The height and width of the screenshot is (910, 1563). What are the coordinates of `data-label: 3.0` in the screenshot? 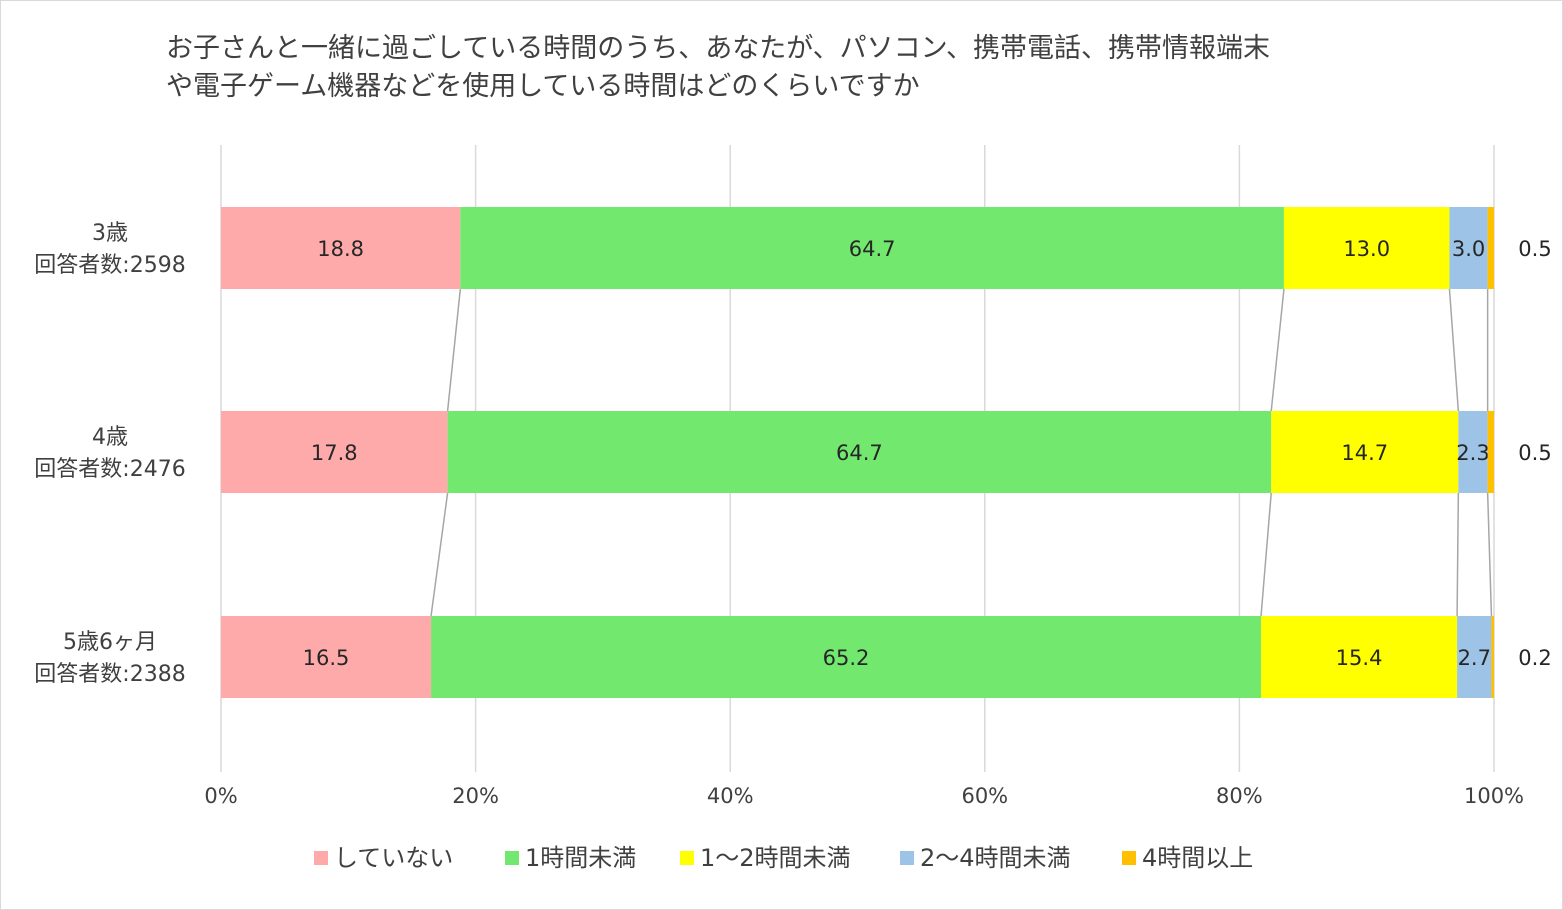 It's located at (1468, 249).